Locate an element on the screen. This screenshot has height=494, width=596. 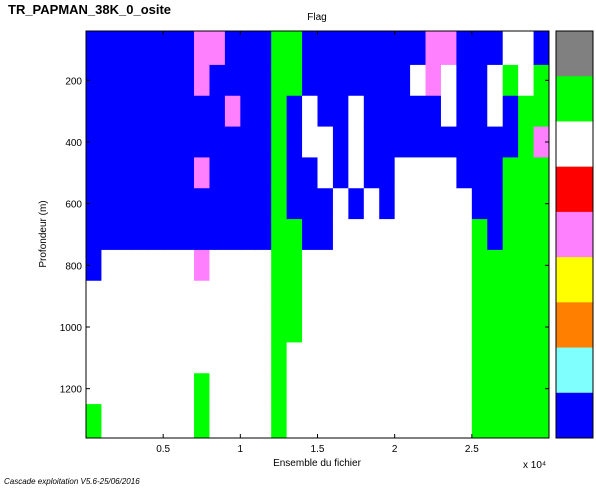
x-tick-label: 0.5 is located at coordinates (163, 449).